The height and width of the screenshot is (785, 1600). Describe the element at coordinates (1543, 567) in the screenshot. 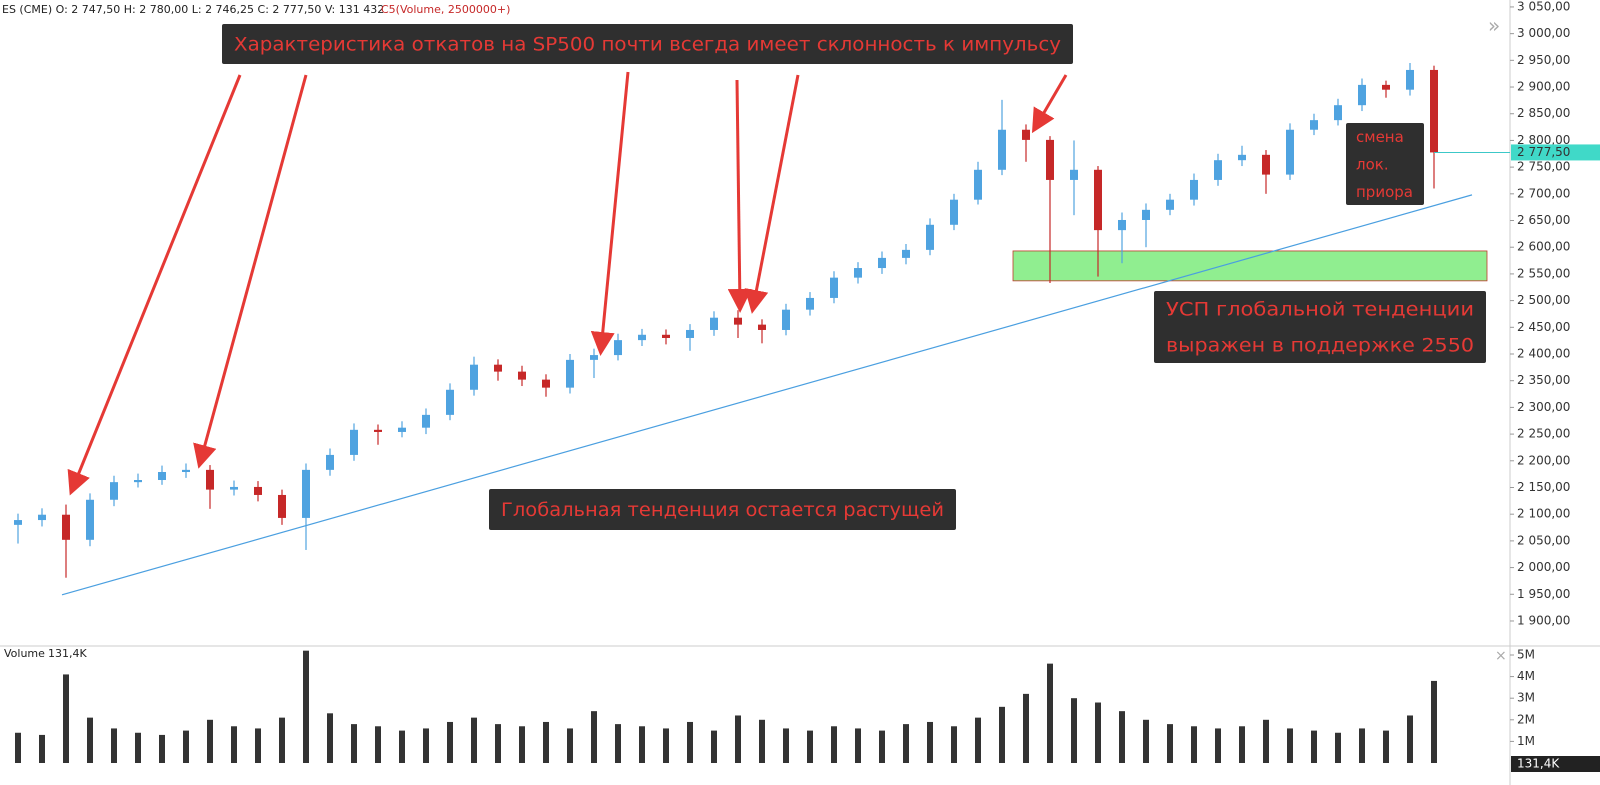

I see `y-tick-label: 2 000,00` at that location.